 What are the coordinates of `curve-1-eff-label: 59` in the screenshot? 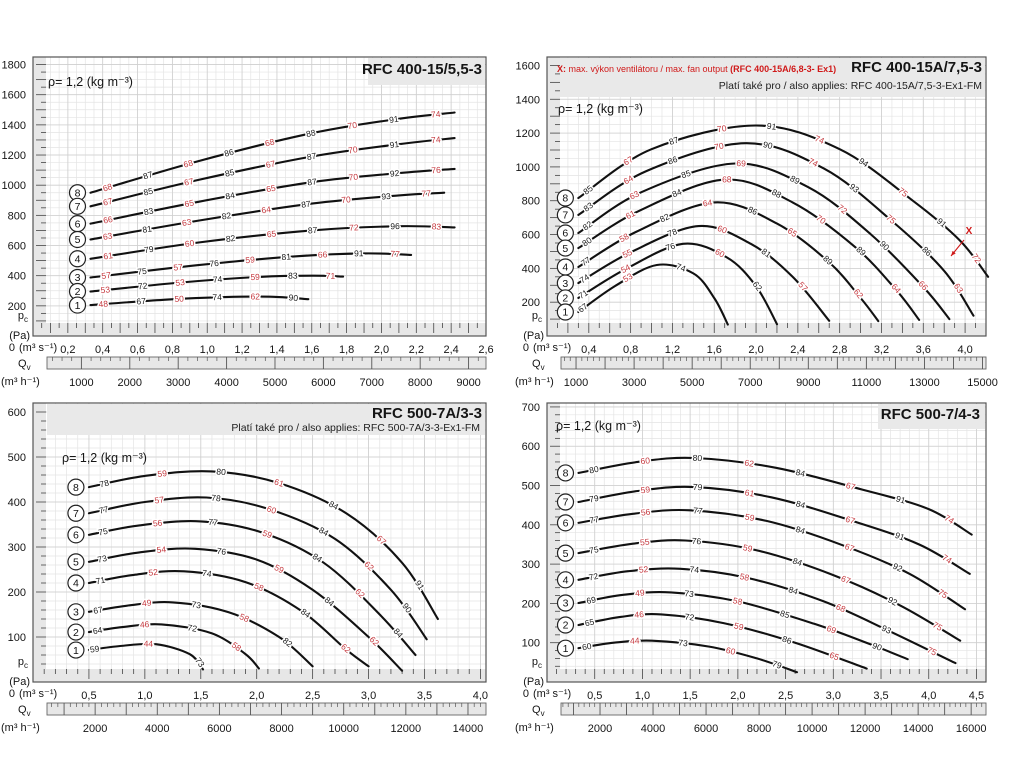 It's located at (94, 648).